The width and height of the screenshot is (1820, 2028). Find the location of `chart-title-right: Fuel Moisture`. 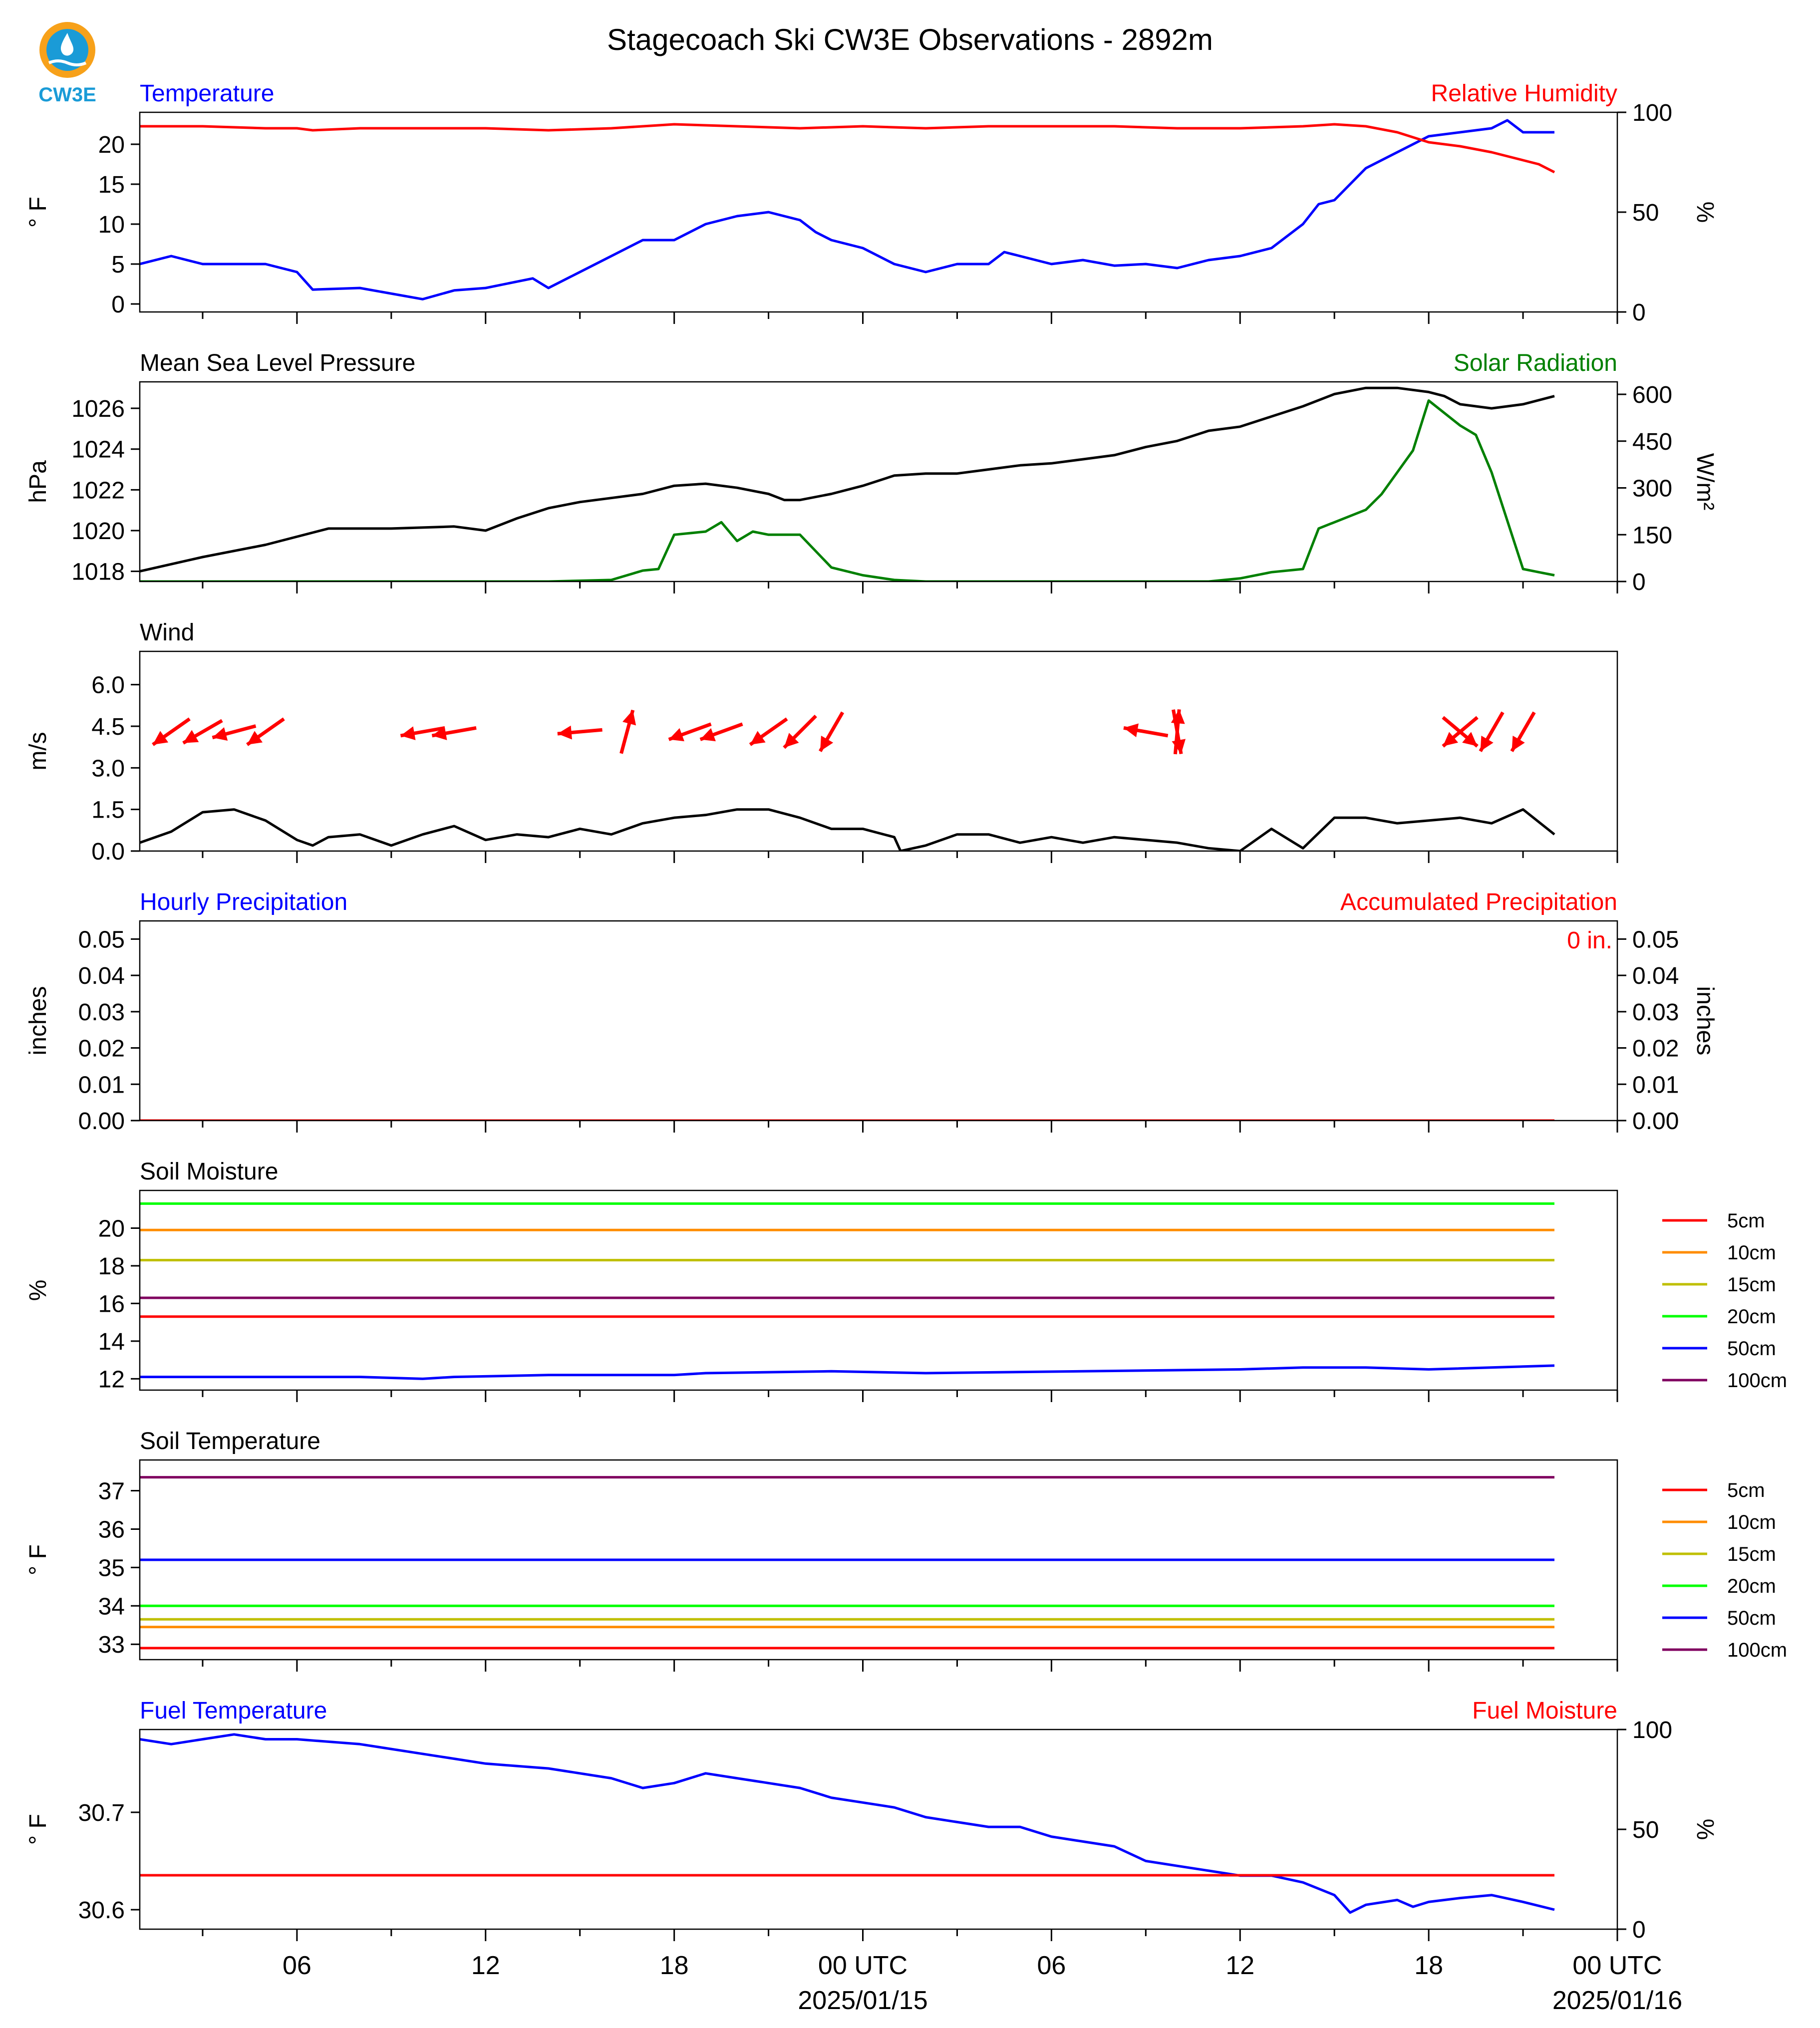

chart-title-right: Fuel Moisture is located at coordinates (1544, 1711).